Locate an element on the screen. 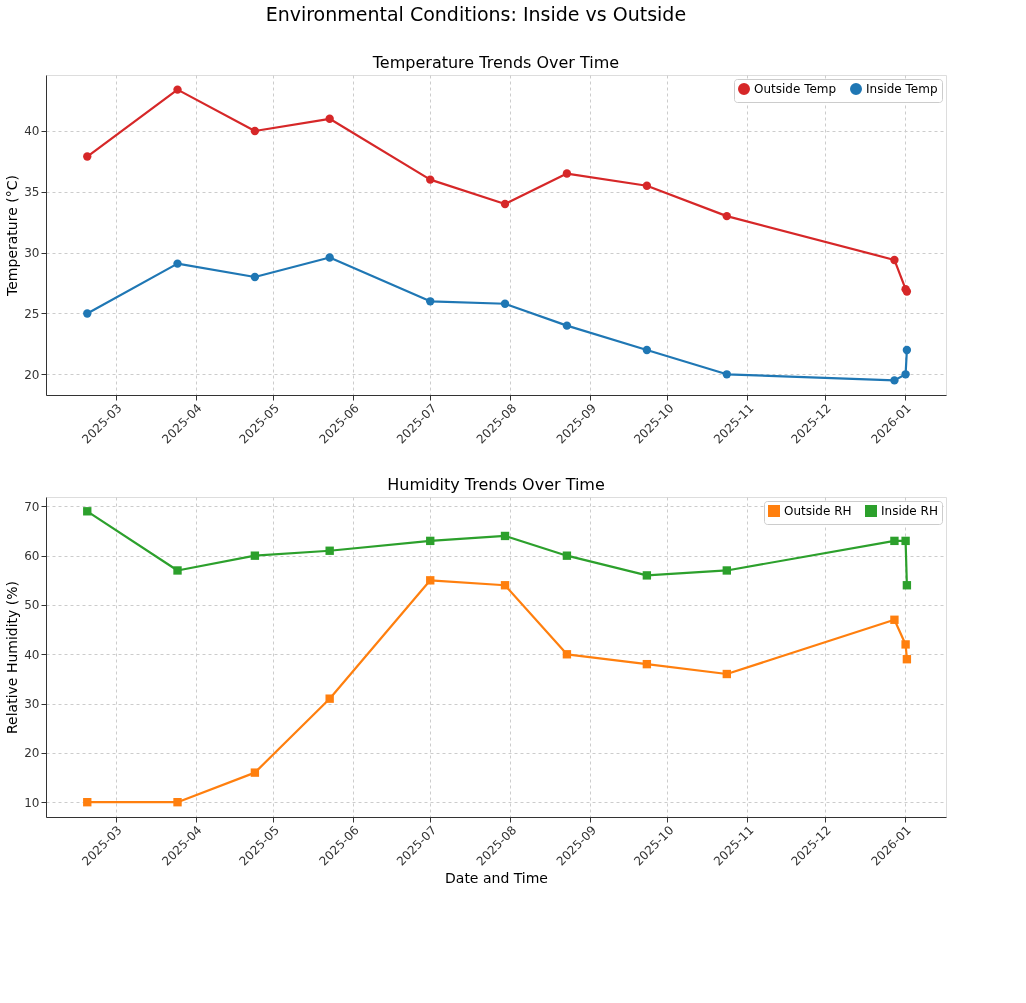 This screenshot has width=1026, height=1003. legend-label: Outside RH is located at coordinates (818, 511).